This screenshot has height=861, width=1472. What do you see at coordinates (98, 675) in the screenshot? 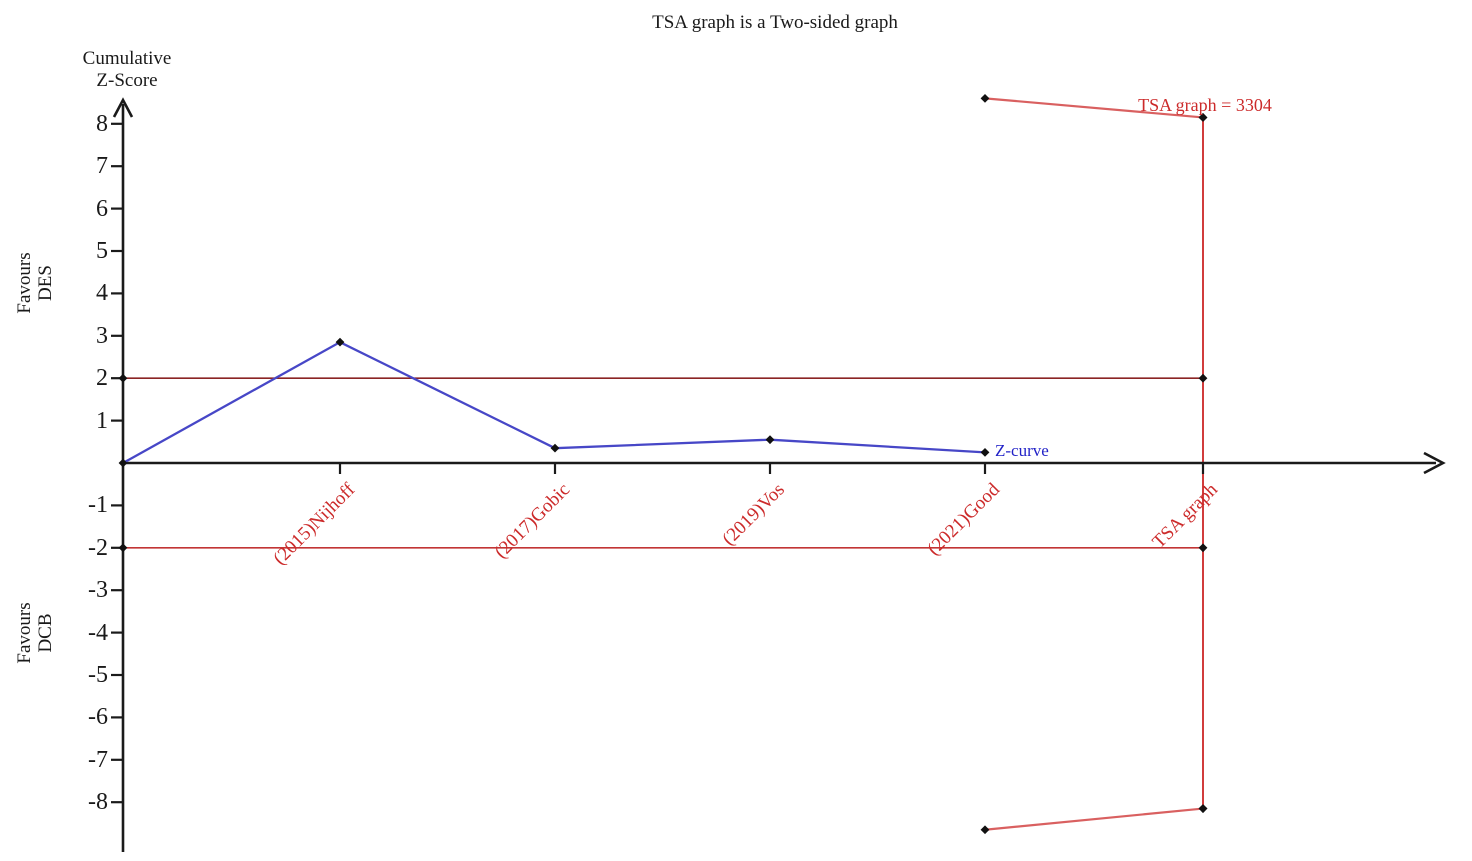
I see `y-tick-label--5: -5` at bounding box center [98, 675].